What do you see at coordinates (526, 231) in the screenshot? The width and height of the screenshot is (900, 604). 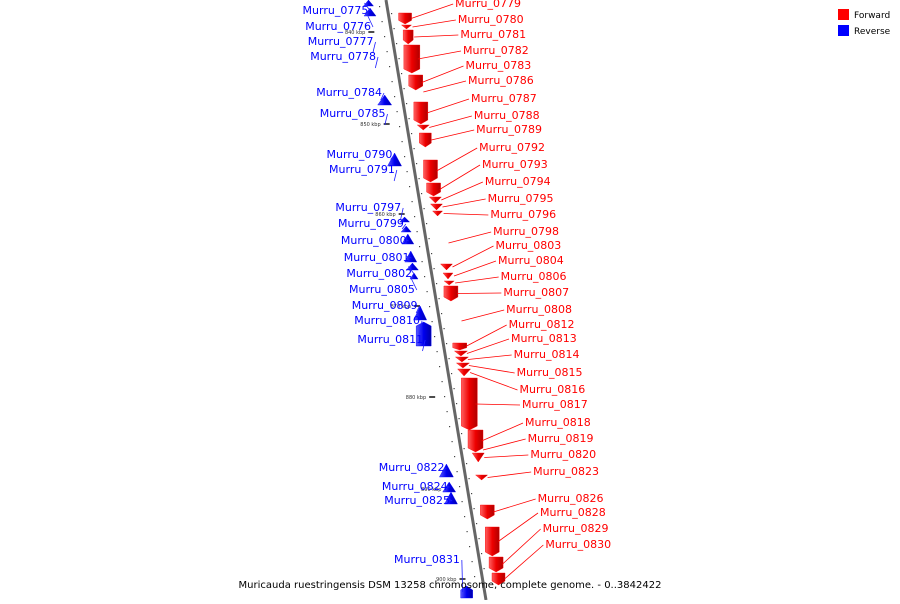 I see `gene-label-murru_0798: Murru_0798` at bounding box center [526, 231].